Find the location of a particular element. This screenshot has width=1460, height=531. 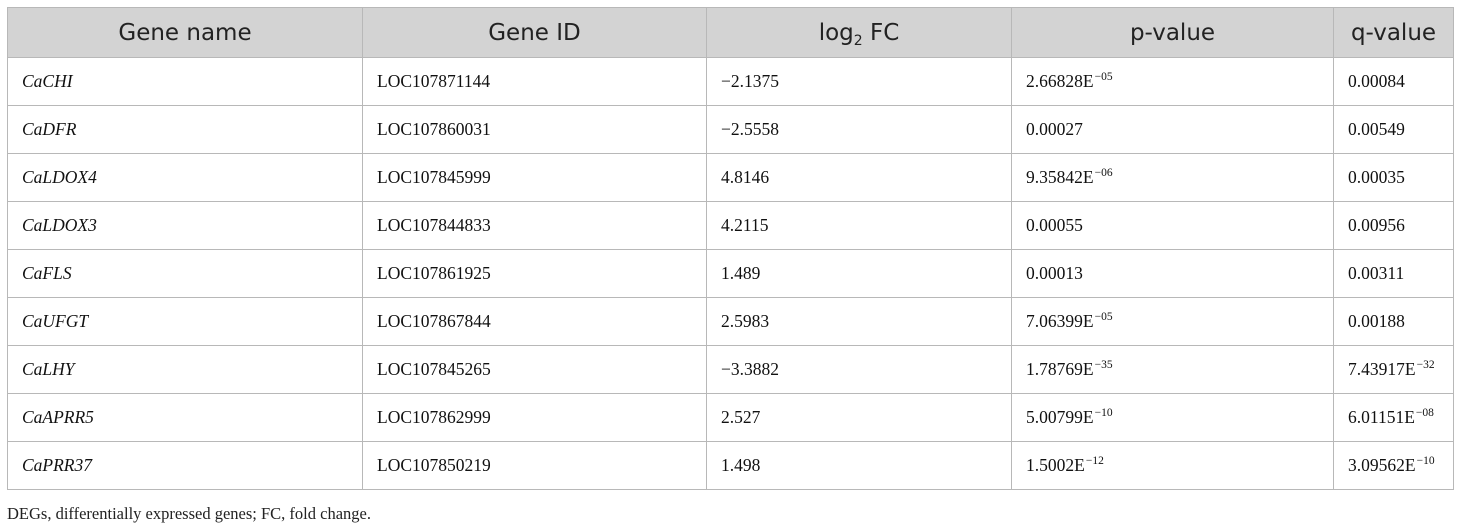

p-value-cell-base: 9.35842E is located at coordinates (1060, 177).